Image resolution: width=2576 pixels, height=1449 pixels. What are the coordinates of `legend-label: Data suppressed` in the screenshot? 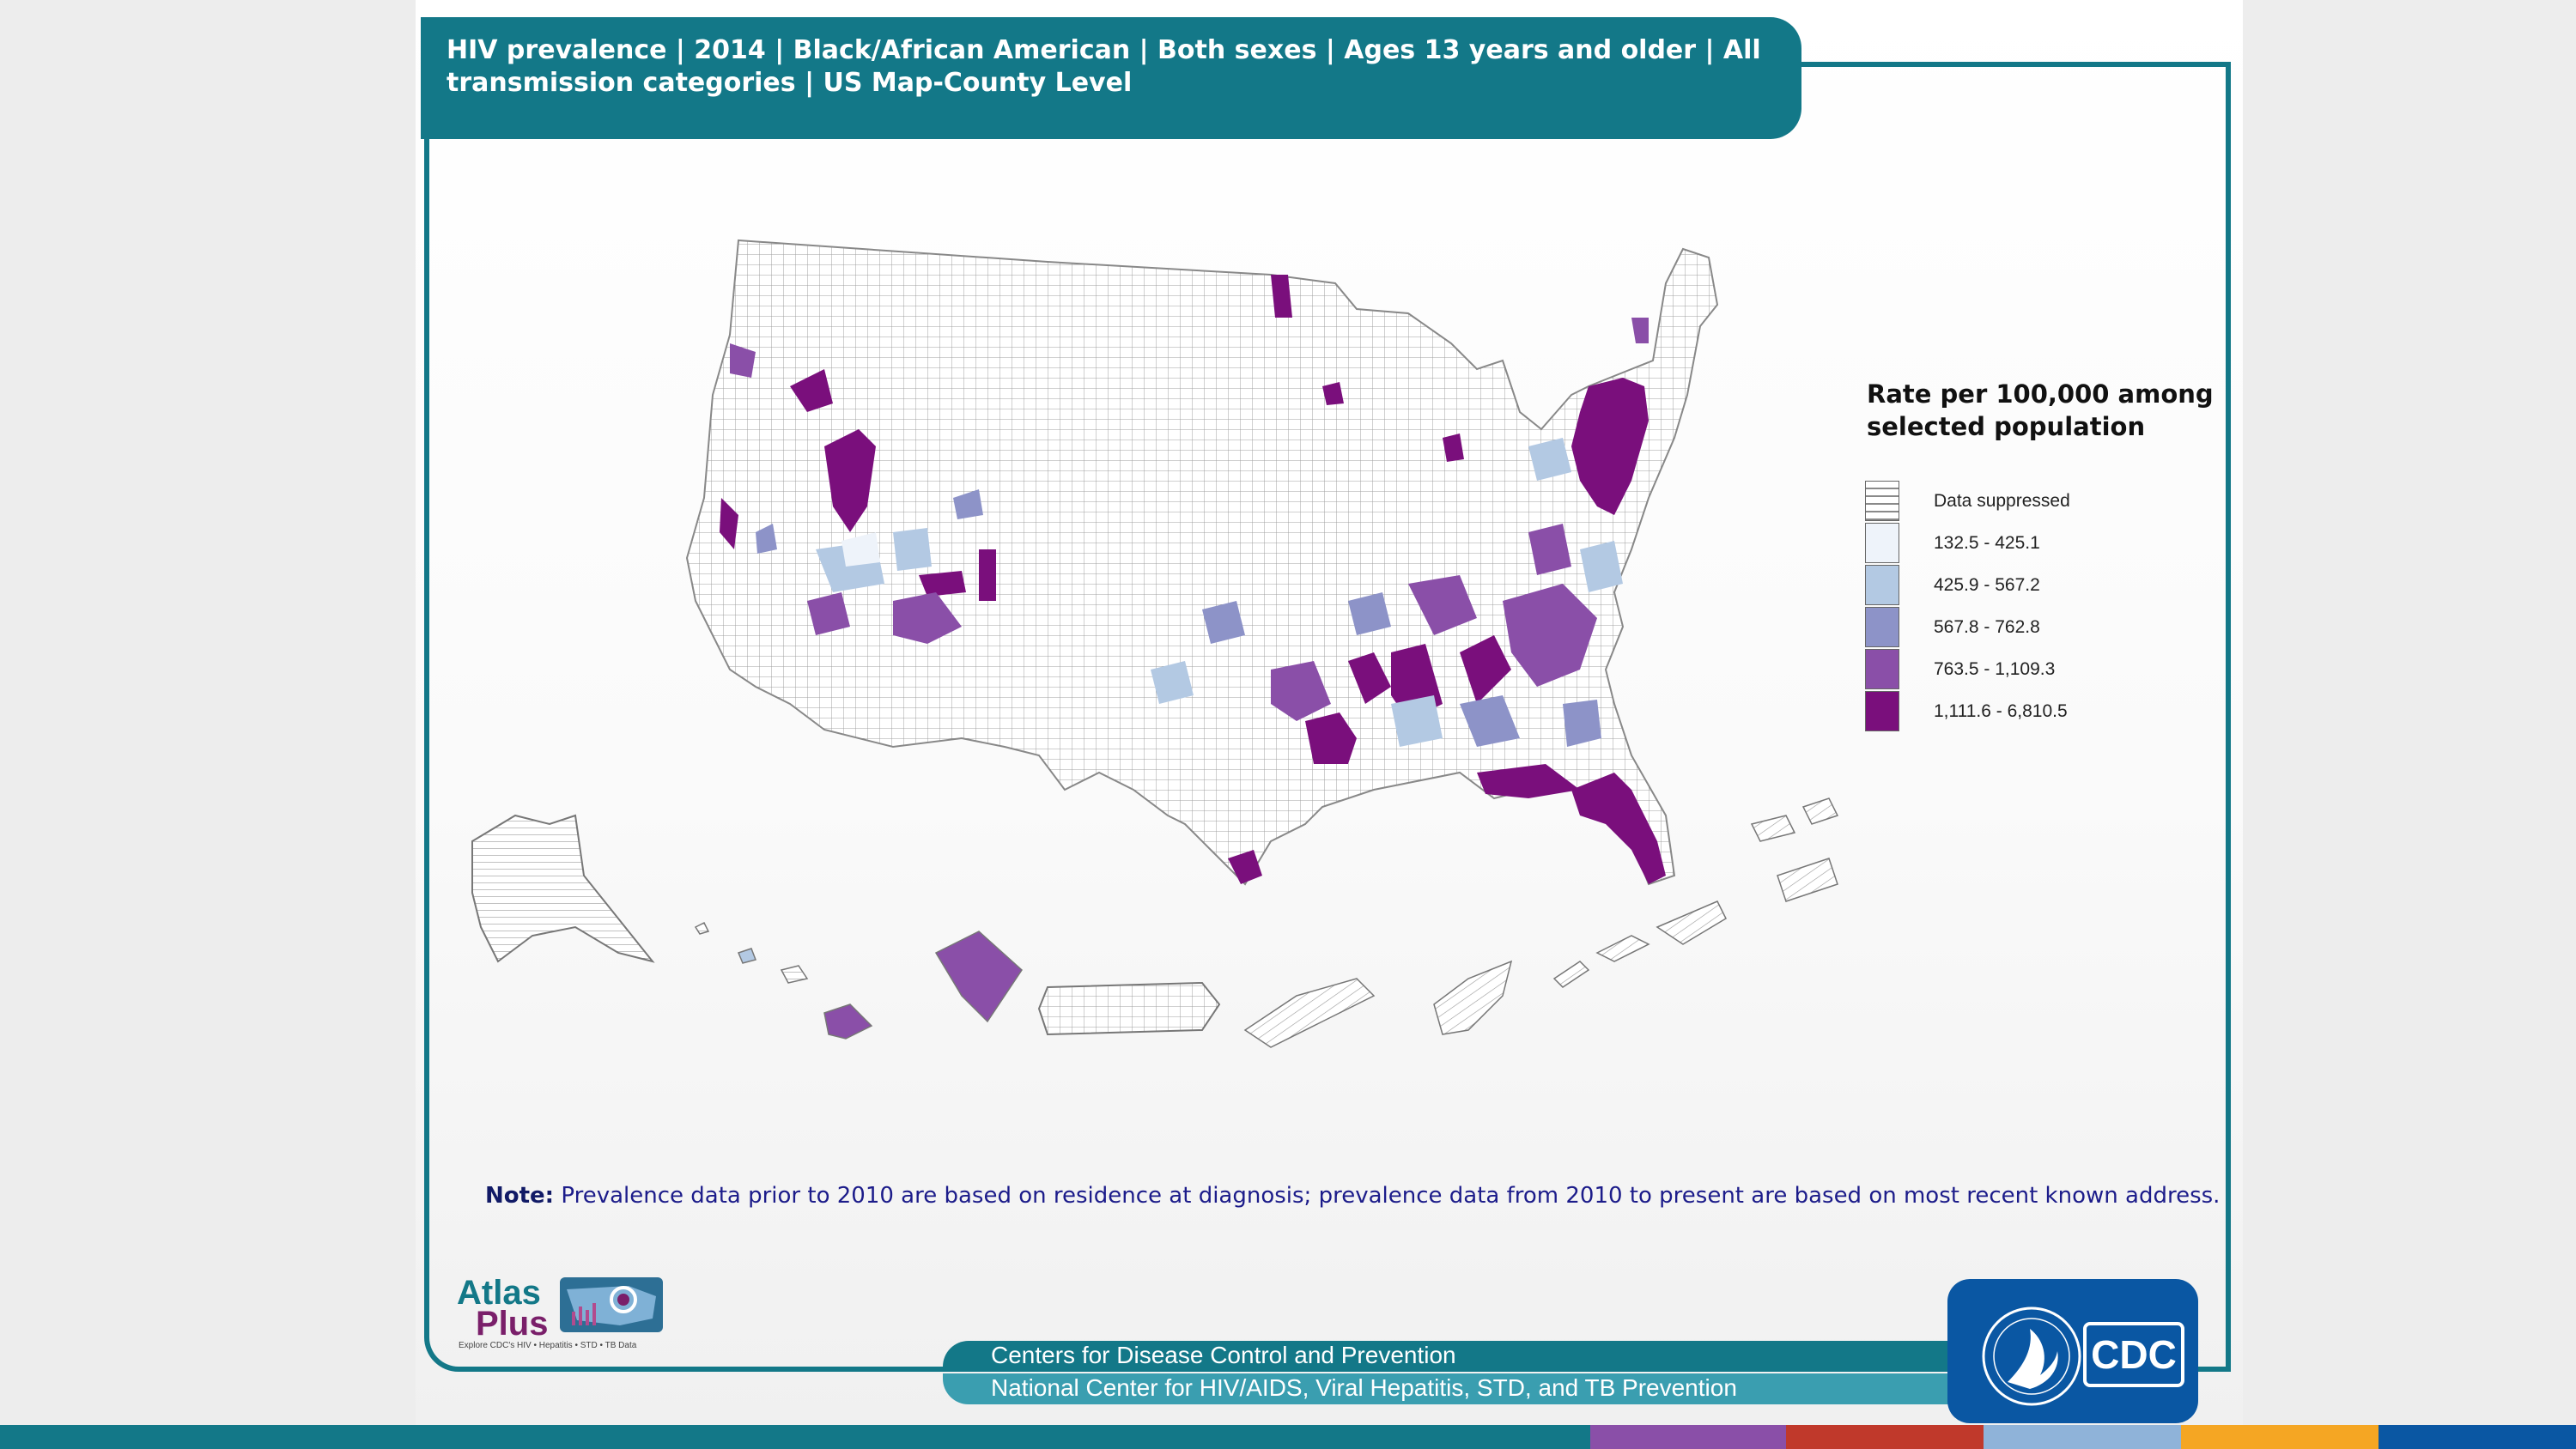 It's located at (2002, 501).